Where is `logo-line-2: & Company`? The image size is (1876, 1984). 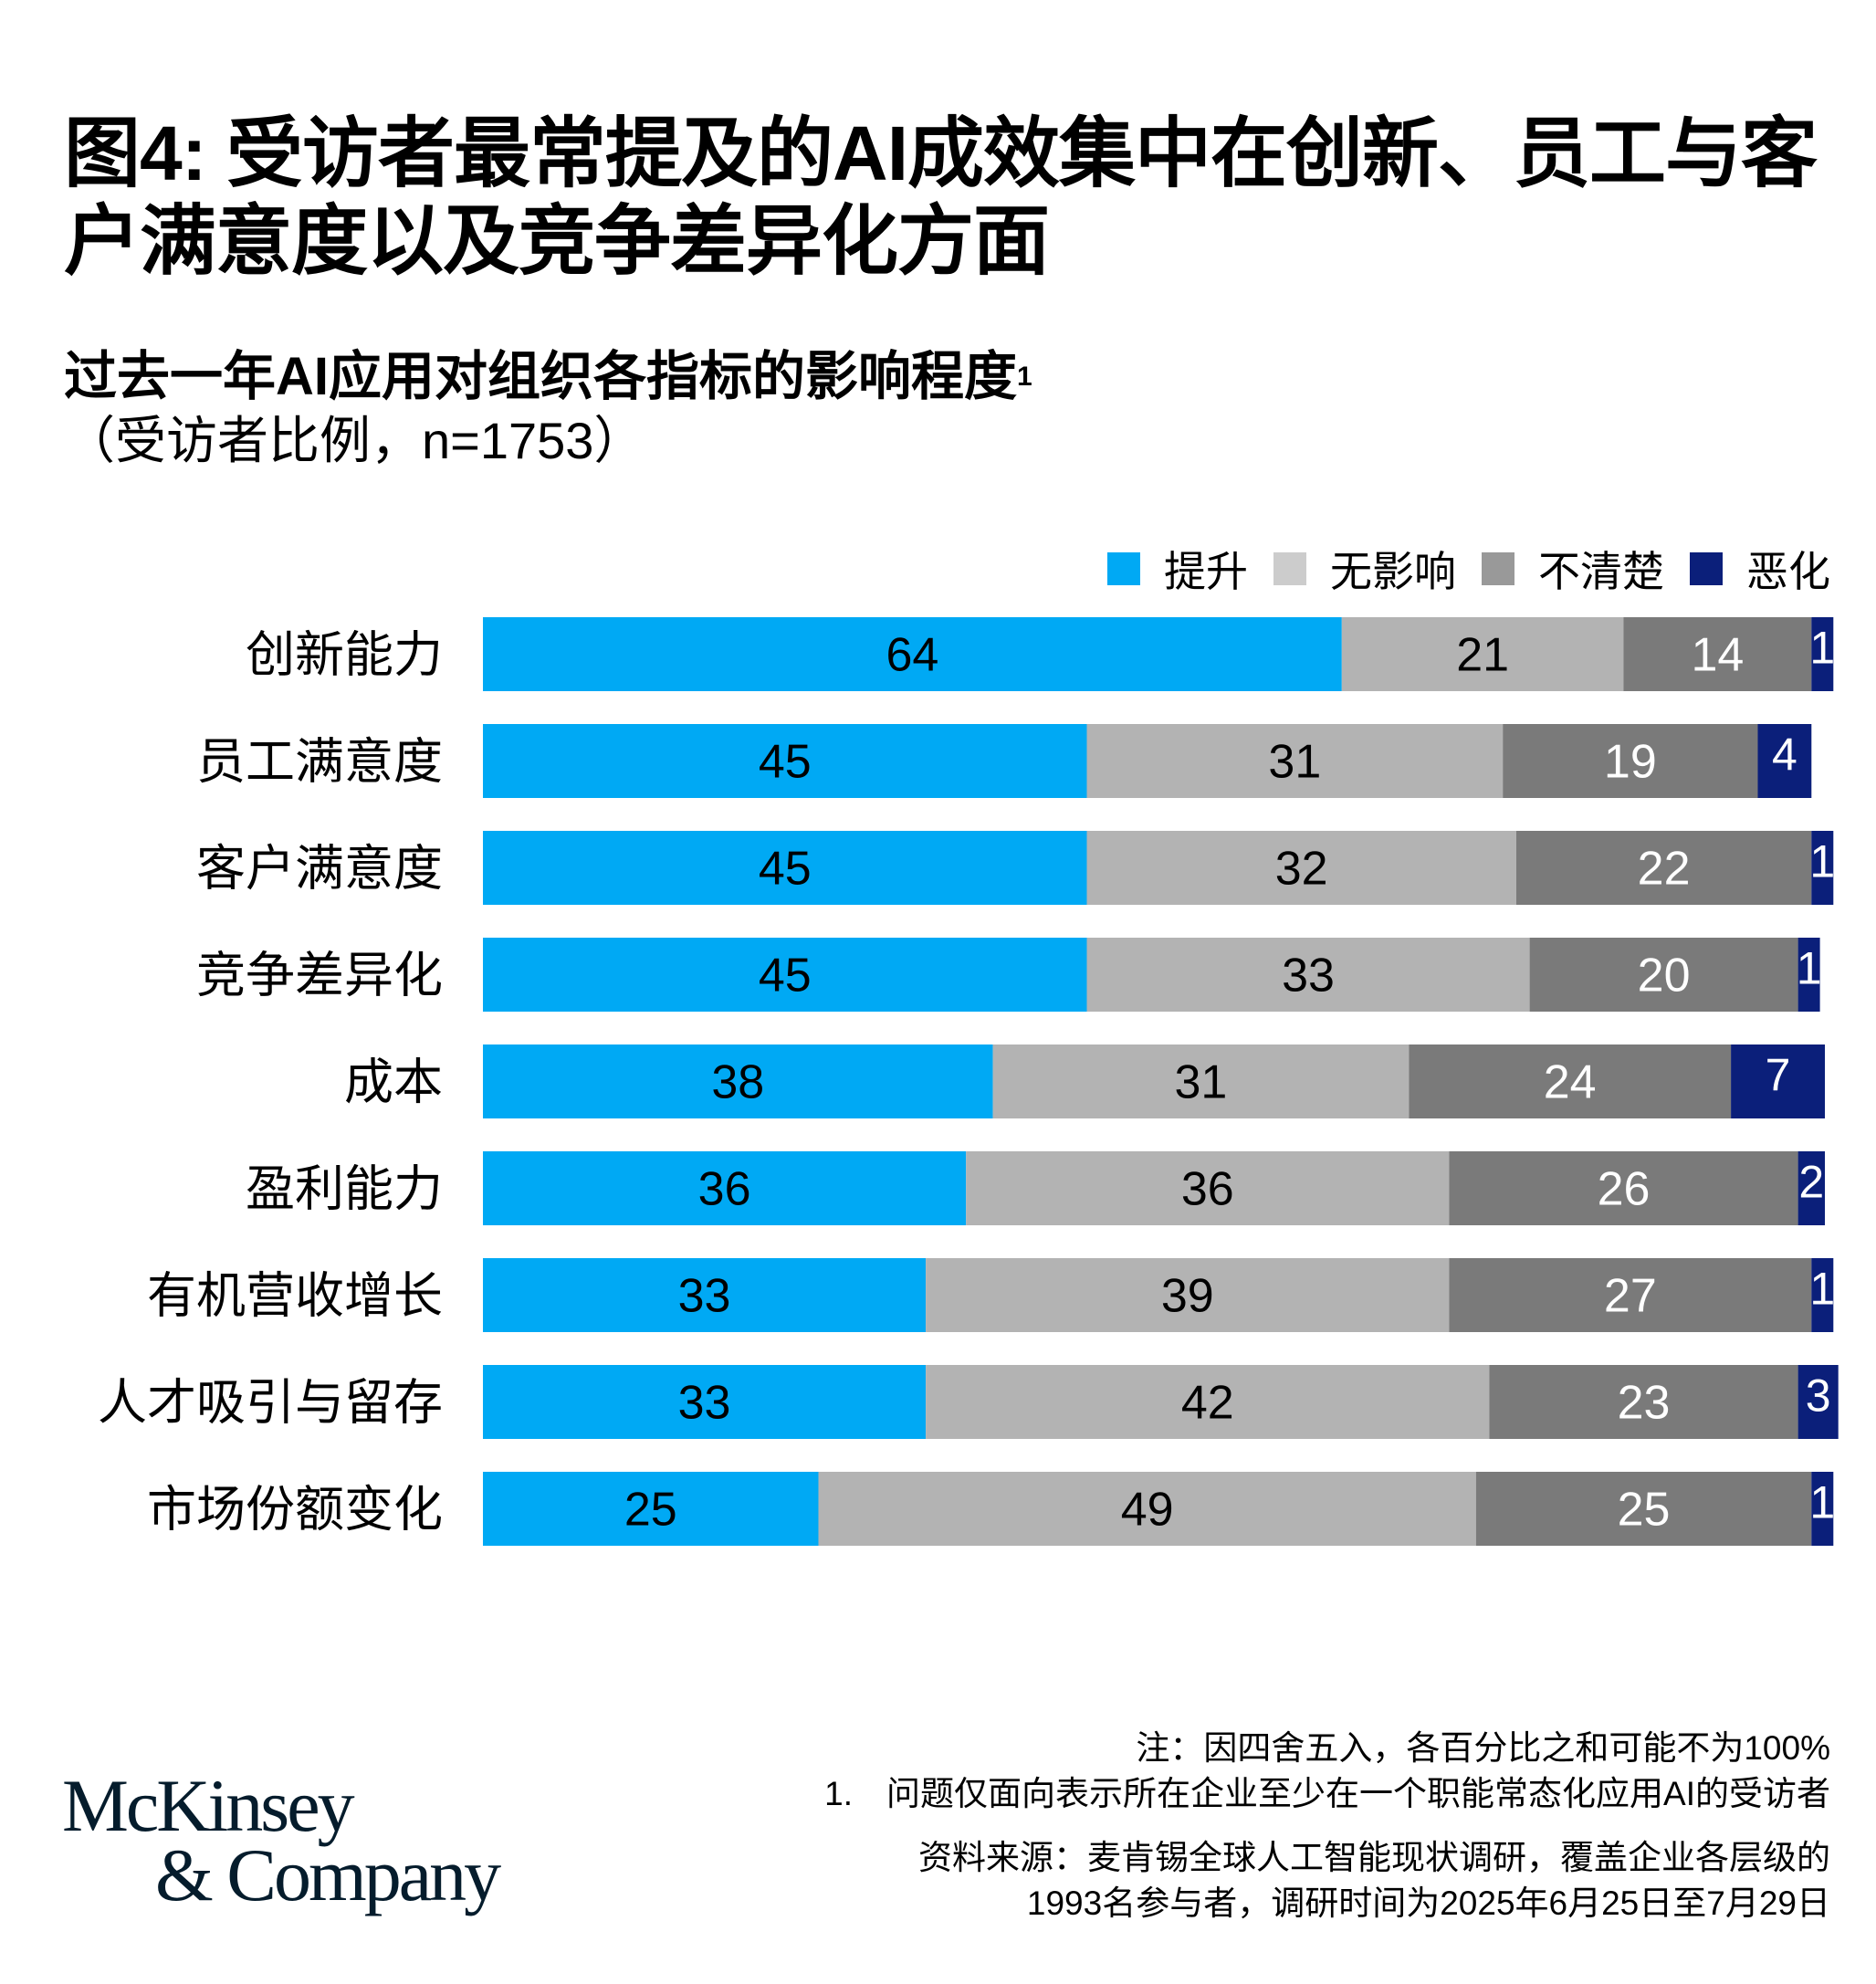 logo-line-2: & Company is located at coordinates (328, 1874).